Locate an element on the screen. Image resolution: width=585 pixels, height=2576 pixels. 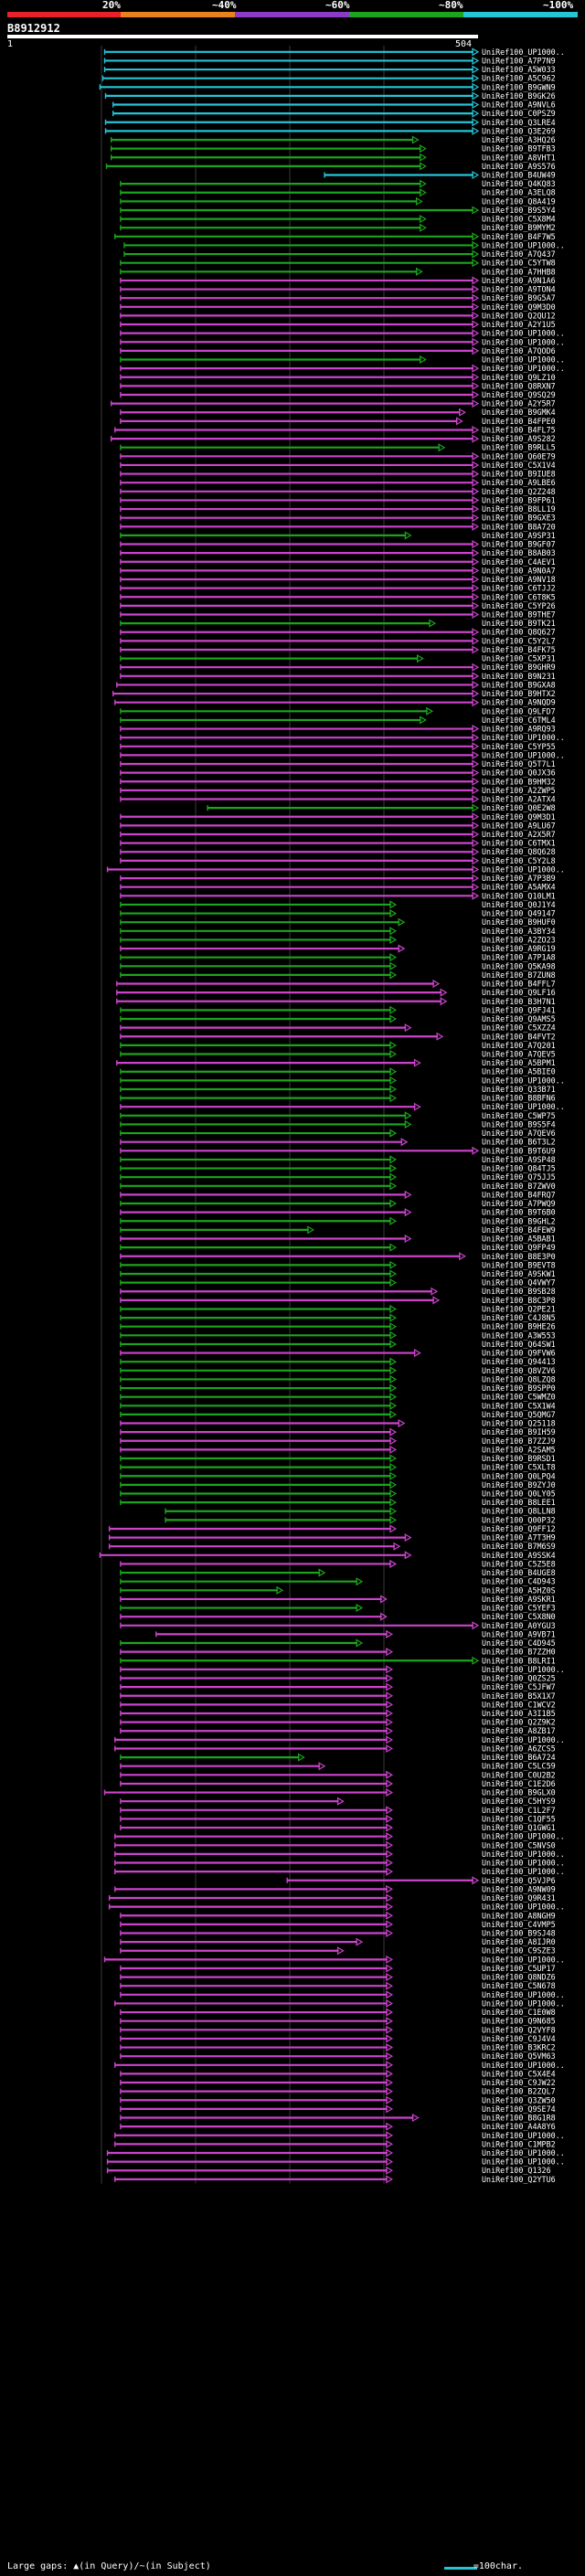
hit-label: UniRef100_B9MYM2 is located at coordinates (519, 227).